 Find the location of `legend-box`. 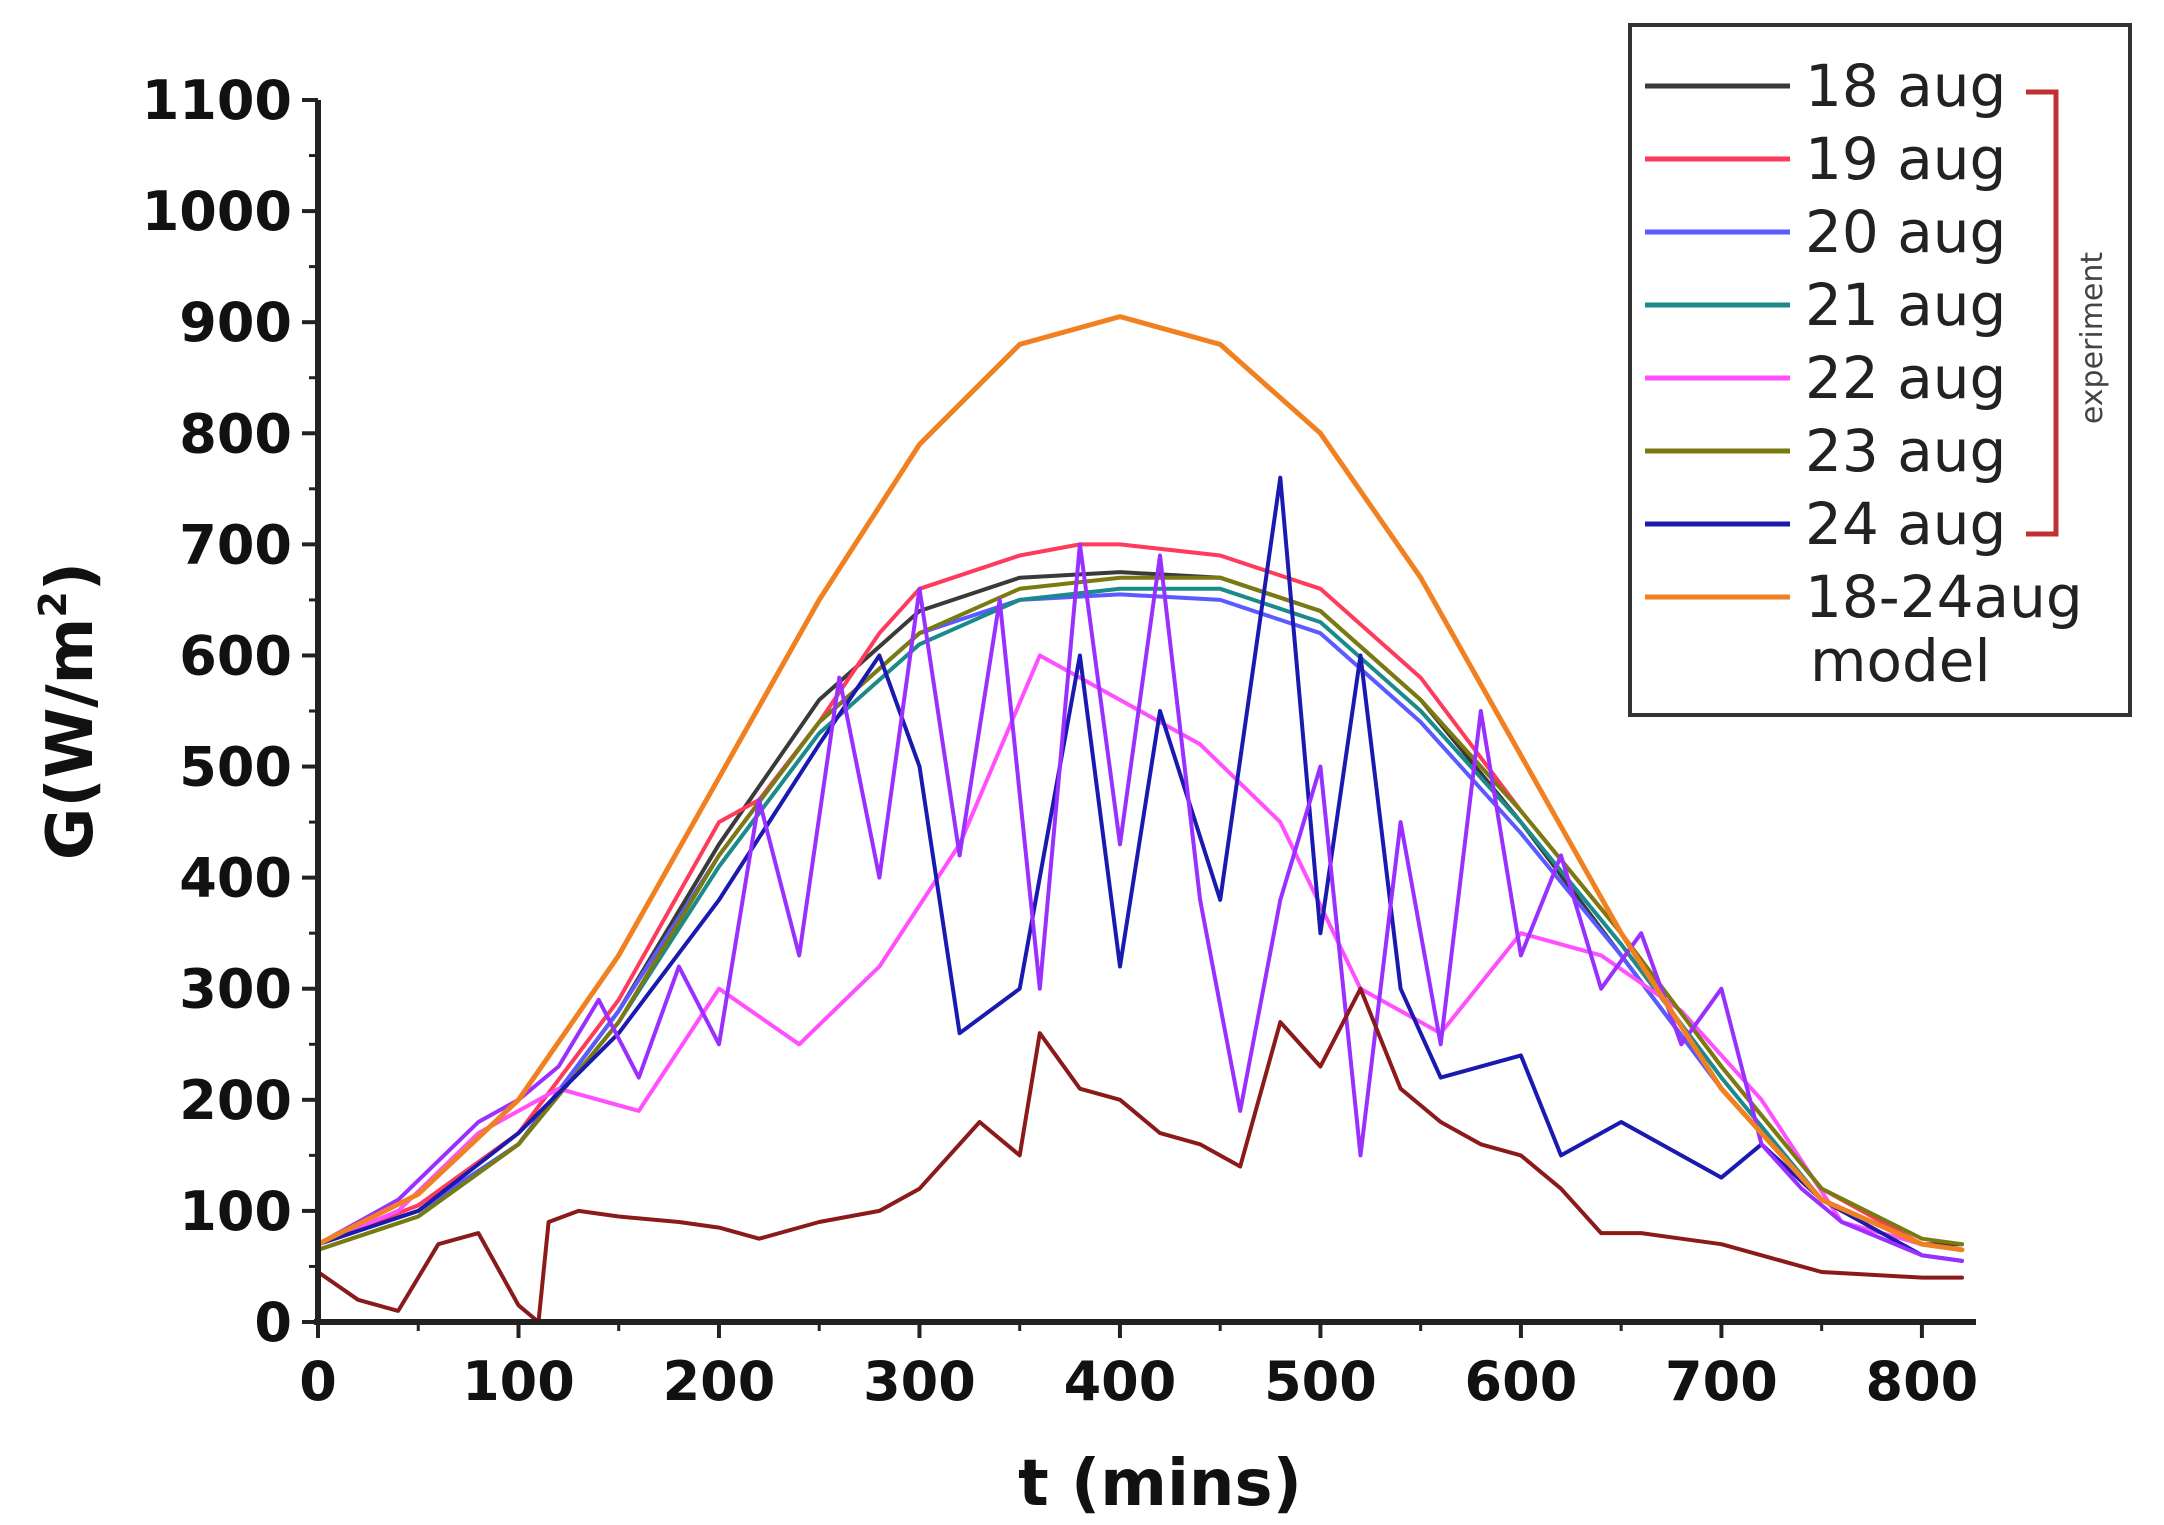

legend-box is located at coordinates (1880, 370).